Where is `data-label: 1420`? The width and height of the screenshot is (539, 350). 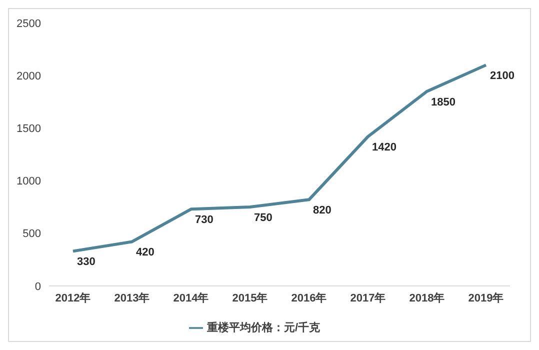 data-label: 1420 is located at coordinates (384, 148).